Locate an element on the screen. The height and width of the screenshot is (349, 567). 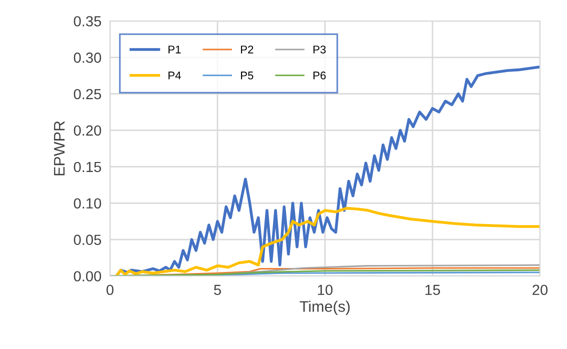
y-tick-label: 0.10 is located at coordinates (88, 203).